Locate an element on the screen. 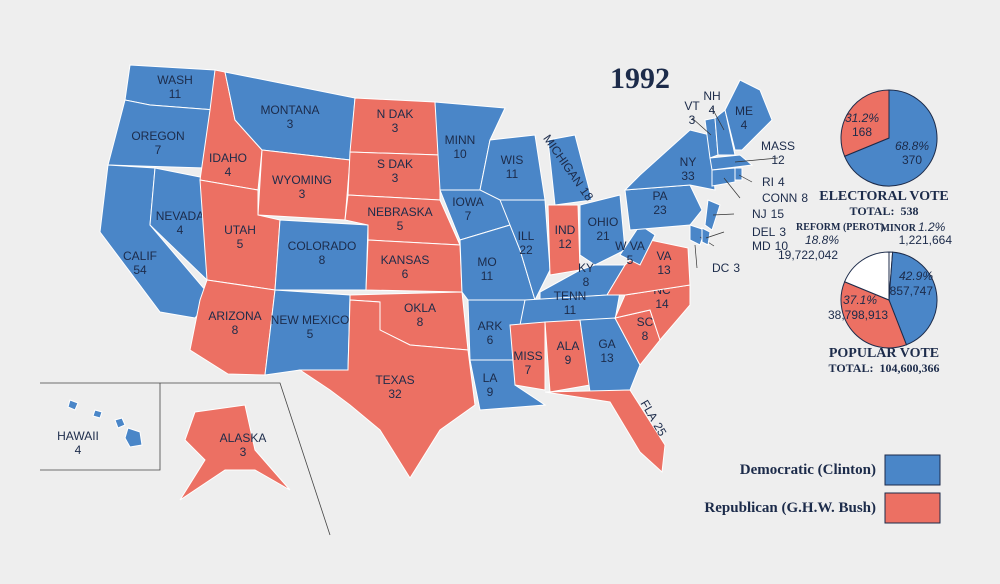 This screenshot has height=584, width=1000. electoral-total: TOTAL: 538 is located at coordinates (884, 211).